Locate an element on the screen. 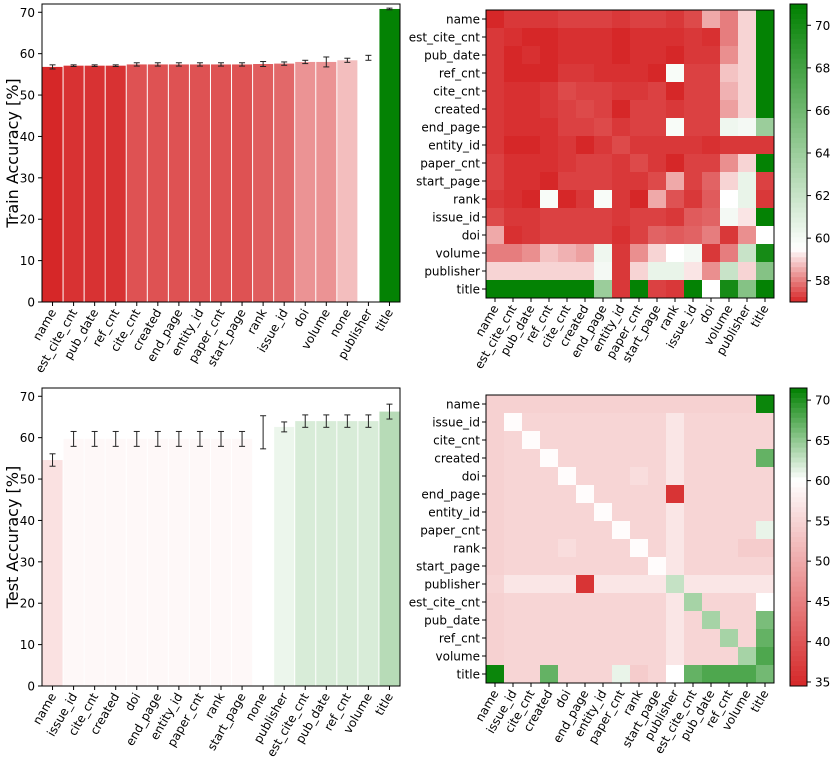  colorbar-tick-label: 62 is located at coordinates (822, 196).